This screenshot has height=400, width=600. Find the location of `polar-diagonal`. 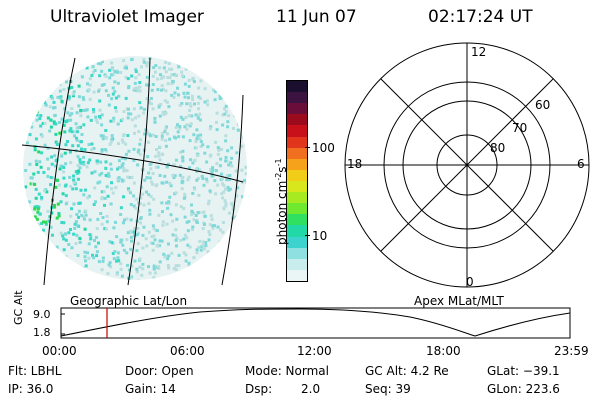

polar-diagonal is located at coordinates (467, 165).